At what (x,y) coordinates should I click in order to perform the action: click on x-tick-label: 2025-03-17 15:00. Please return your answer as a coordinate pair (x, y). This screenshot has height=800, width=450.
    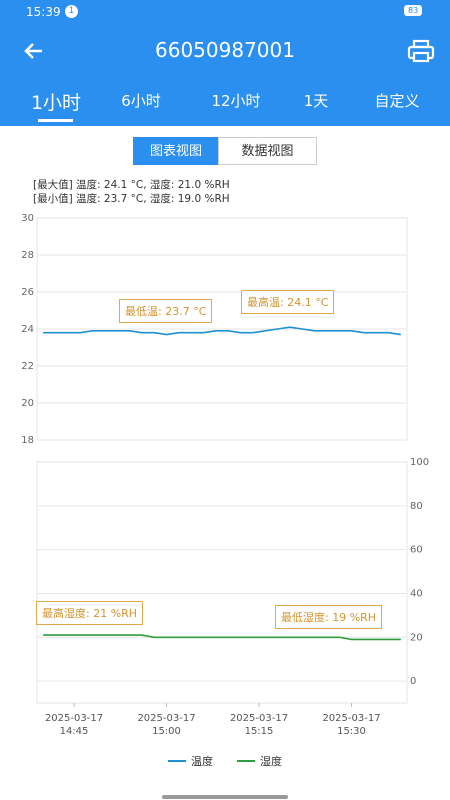
    Looking at the image, I should click on (166, 725).